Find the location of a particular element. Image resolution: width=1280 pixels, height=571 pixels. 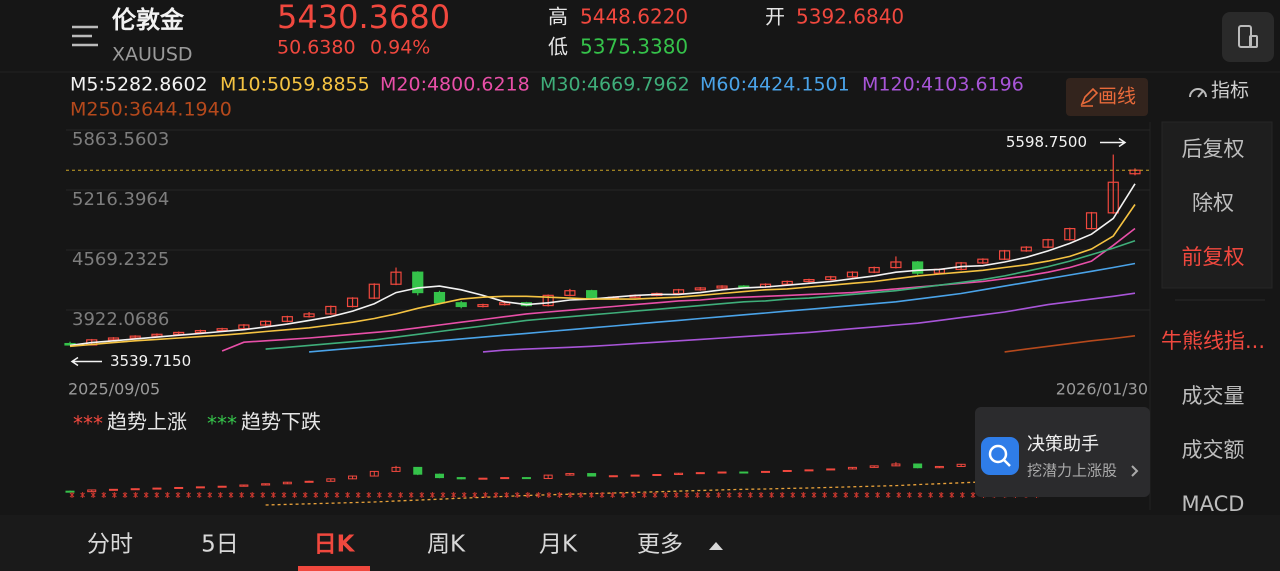

screen-toggle-button is located at coordinates (1248, 37).